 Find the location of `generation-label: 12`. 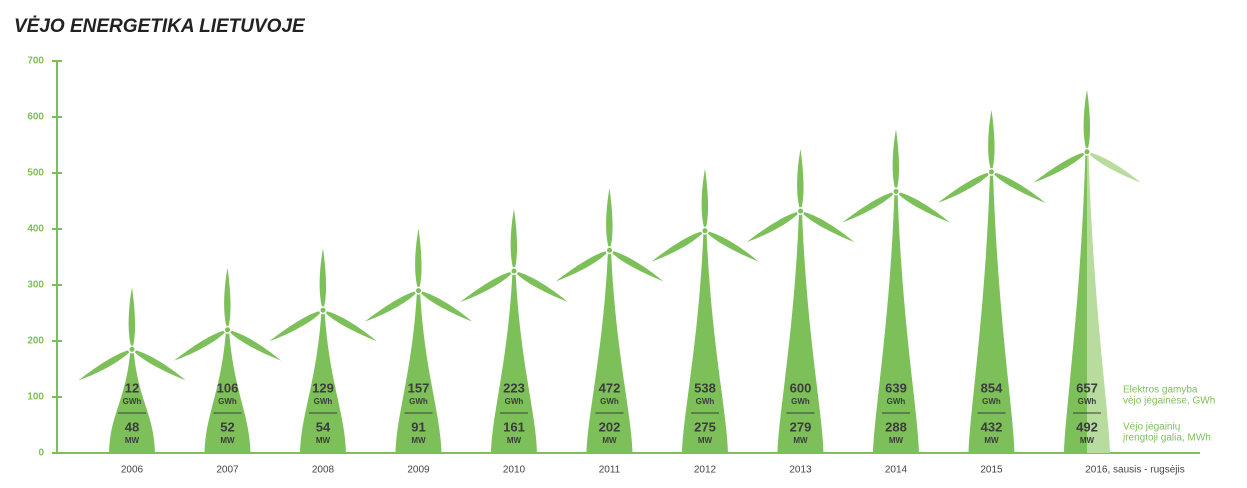

generation-label: 12 is located at coordinates (132, 387).